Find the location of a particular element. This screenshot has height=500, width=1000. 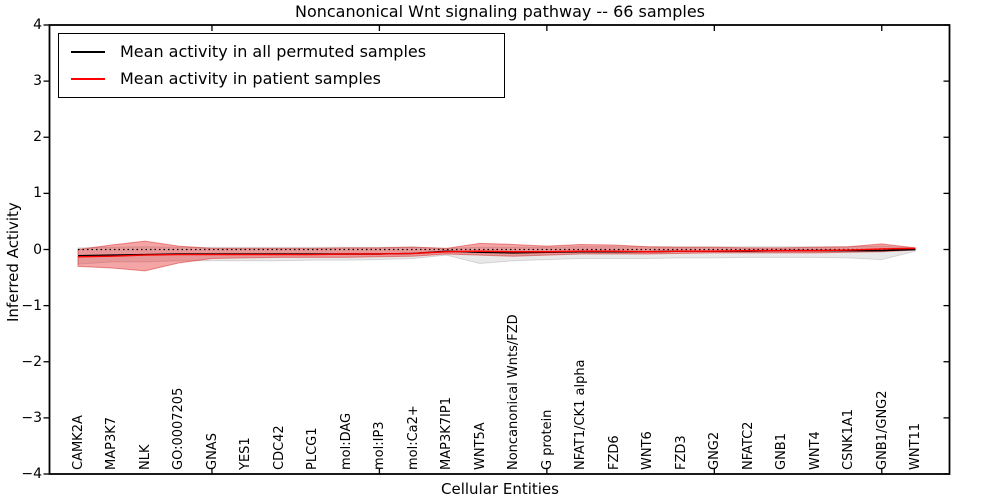

x-category-label: CSNK1A1 is located at coordinates (849, 439).